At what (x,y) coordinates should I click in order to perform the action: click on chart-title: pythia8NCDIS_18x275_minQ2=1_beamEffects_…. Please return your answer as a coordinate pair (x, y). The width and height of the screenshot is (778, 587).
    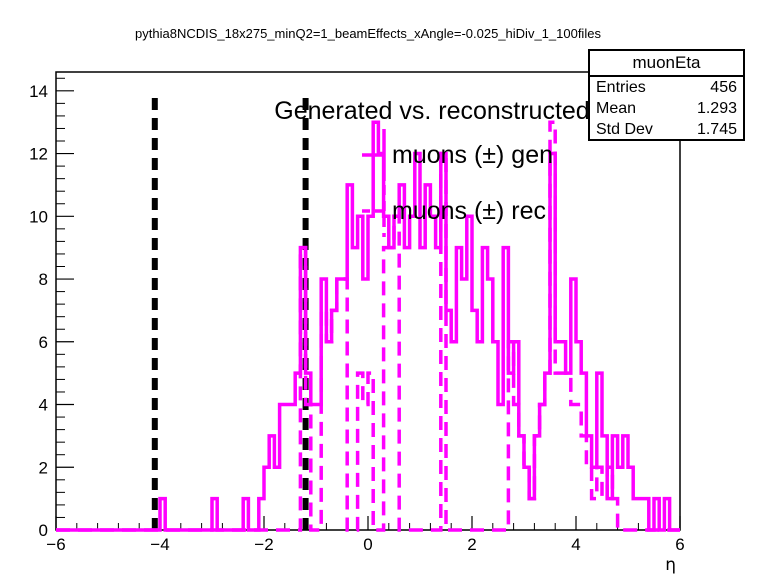
    Looking at the image, I should click on (368, 33).